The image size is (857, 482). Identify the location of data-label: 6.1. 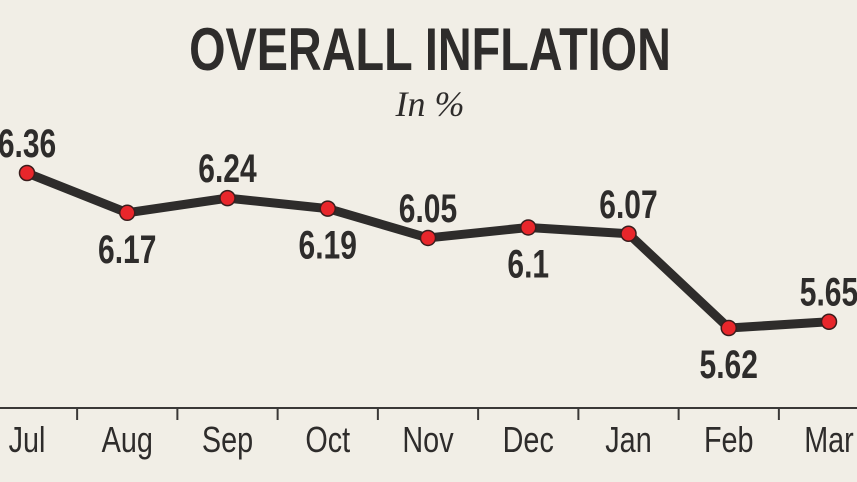
(528, 264).